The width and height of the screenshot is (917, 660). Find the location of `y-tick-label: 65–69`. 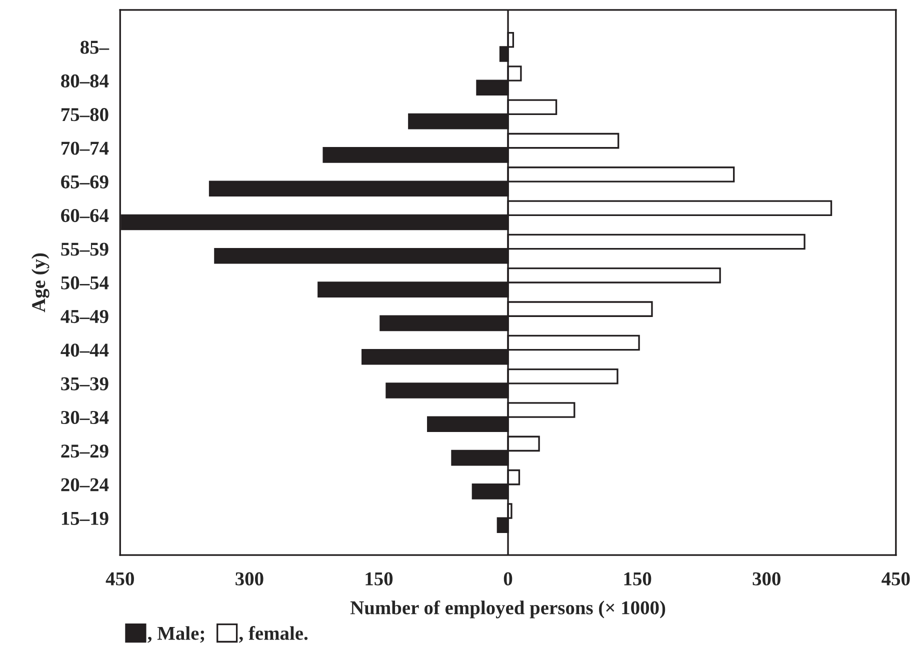

y-tick-label: 65–69 is located at coordinates (84, 181).